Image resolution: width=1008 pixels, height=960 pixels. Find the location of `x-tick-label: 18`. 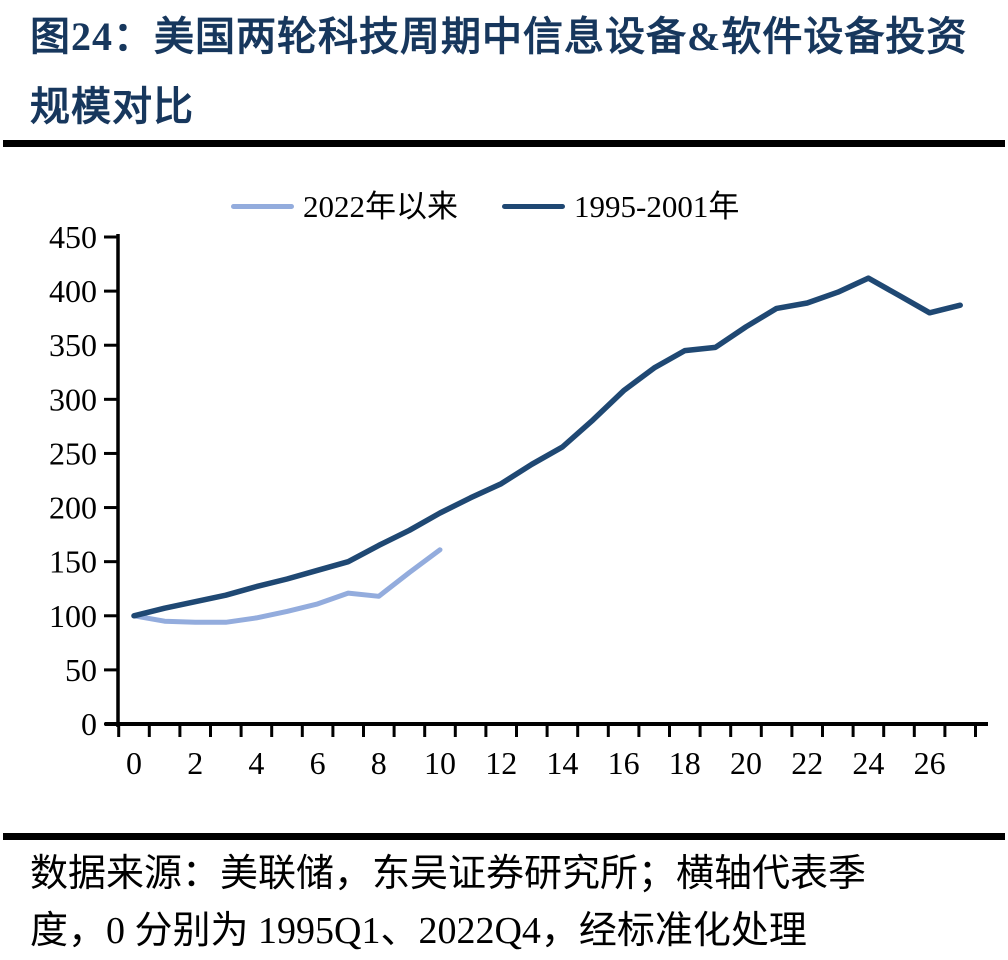

x-tick-label: 18 is located at coordinates (685, 763).